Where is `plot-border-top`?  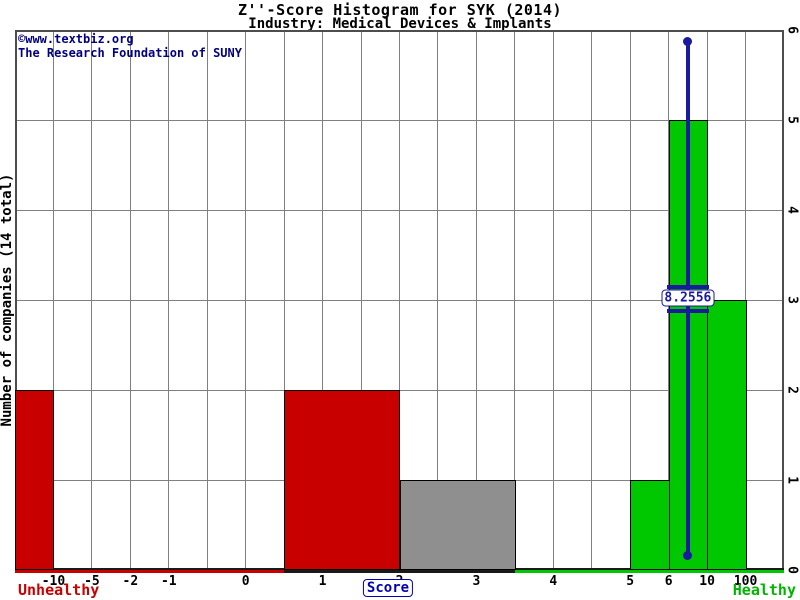
plot-border-top is located at coordinates (399, 31).